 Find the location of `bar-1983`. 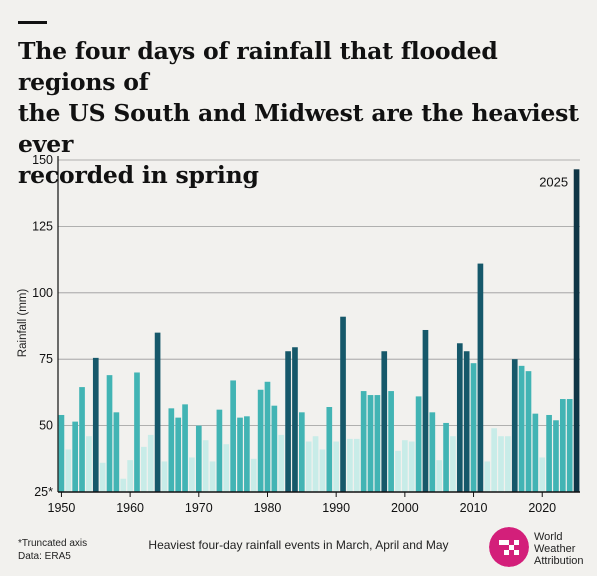

bar-1983 is located at coordinates (288, 421).